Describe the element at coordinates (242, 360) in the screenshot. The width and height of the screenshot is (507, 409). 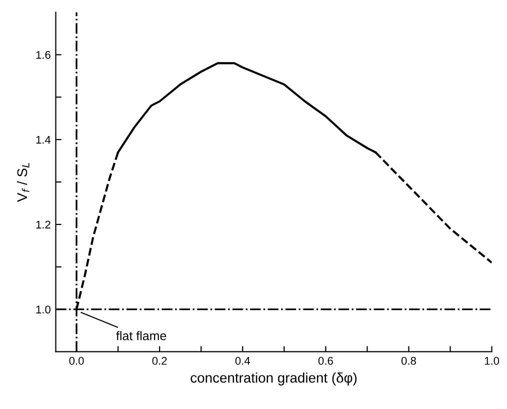
I see `x-tick-label: 0.4` at that location.